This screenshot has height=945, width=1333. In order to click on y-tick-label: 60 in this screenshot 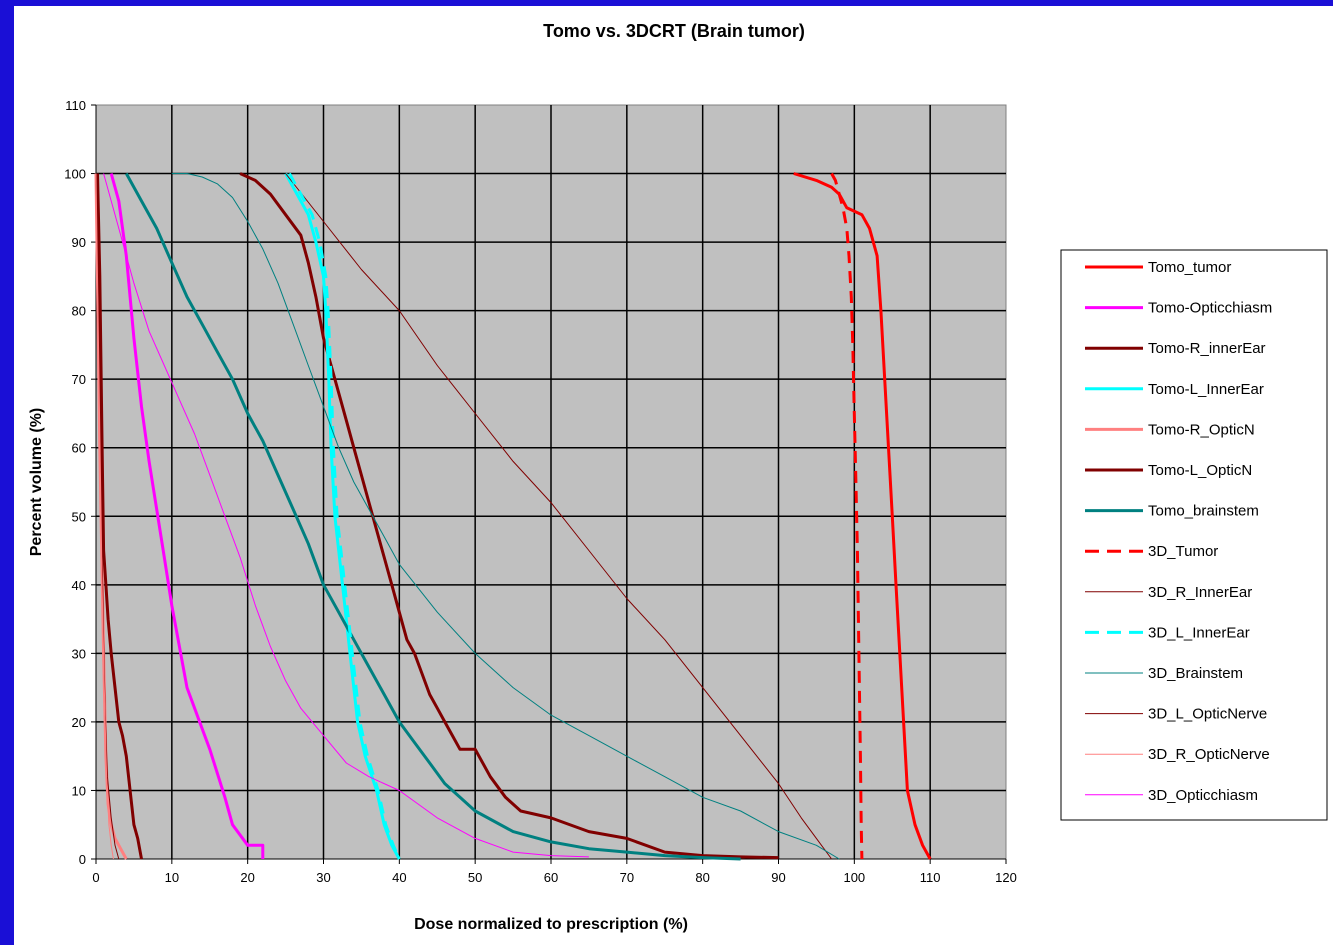, I will do `click(79, 448)`.